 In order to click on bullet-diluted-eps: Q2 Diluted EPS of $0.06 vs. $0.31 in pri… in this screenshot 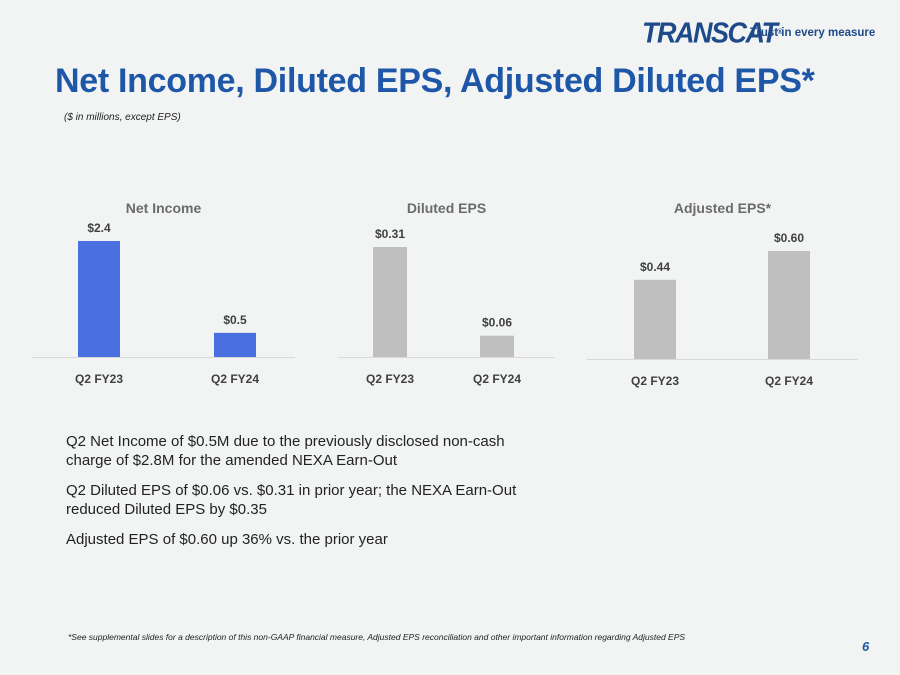, I will do `click(291, 500)`.